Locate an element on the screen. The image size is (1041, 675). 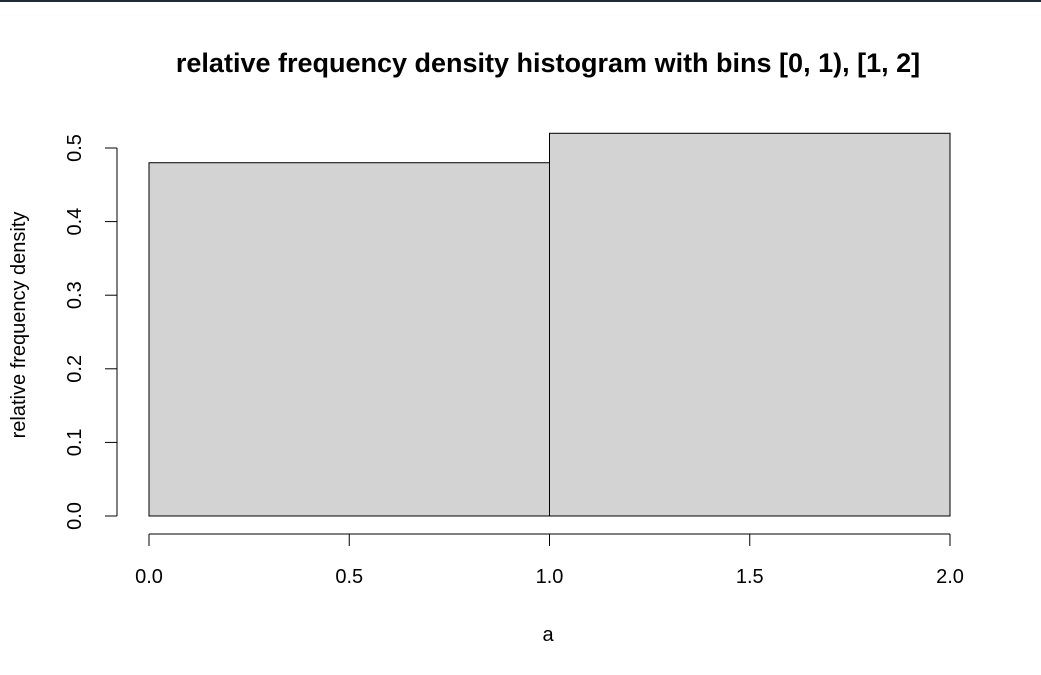
y-tick-label: 0.1 is located at coordinates (75, 442).